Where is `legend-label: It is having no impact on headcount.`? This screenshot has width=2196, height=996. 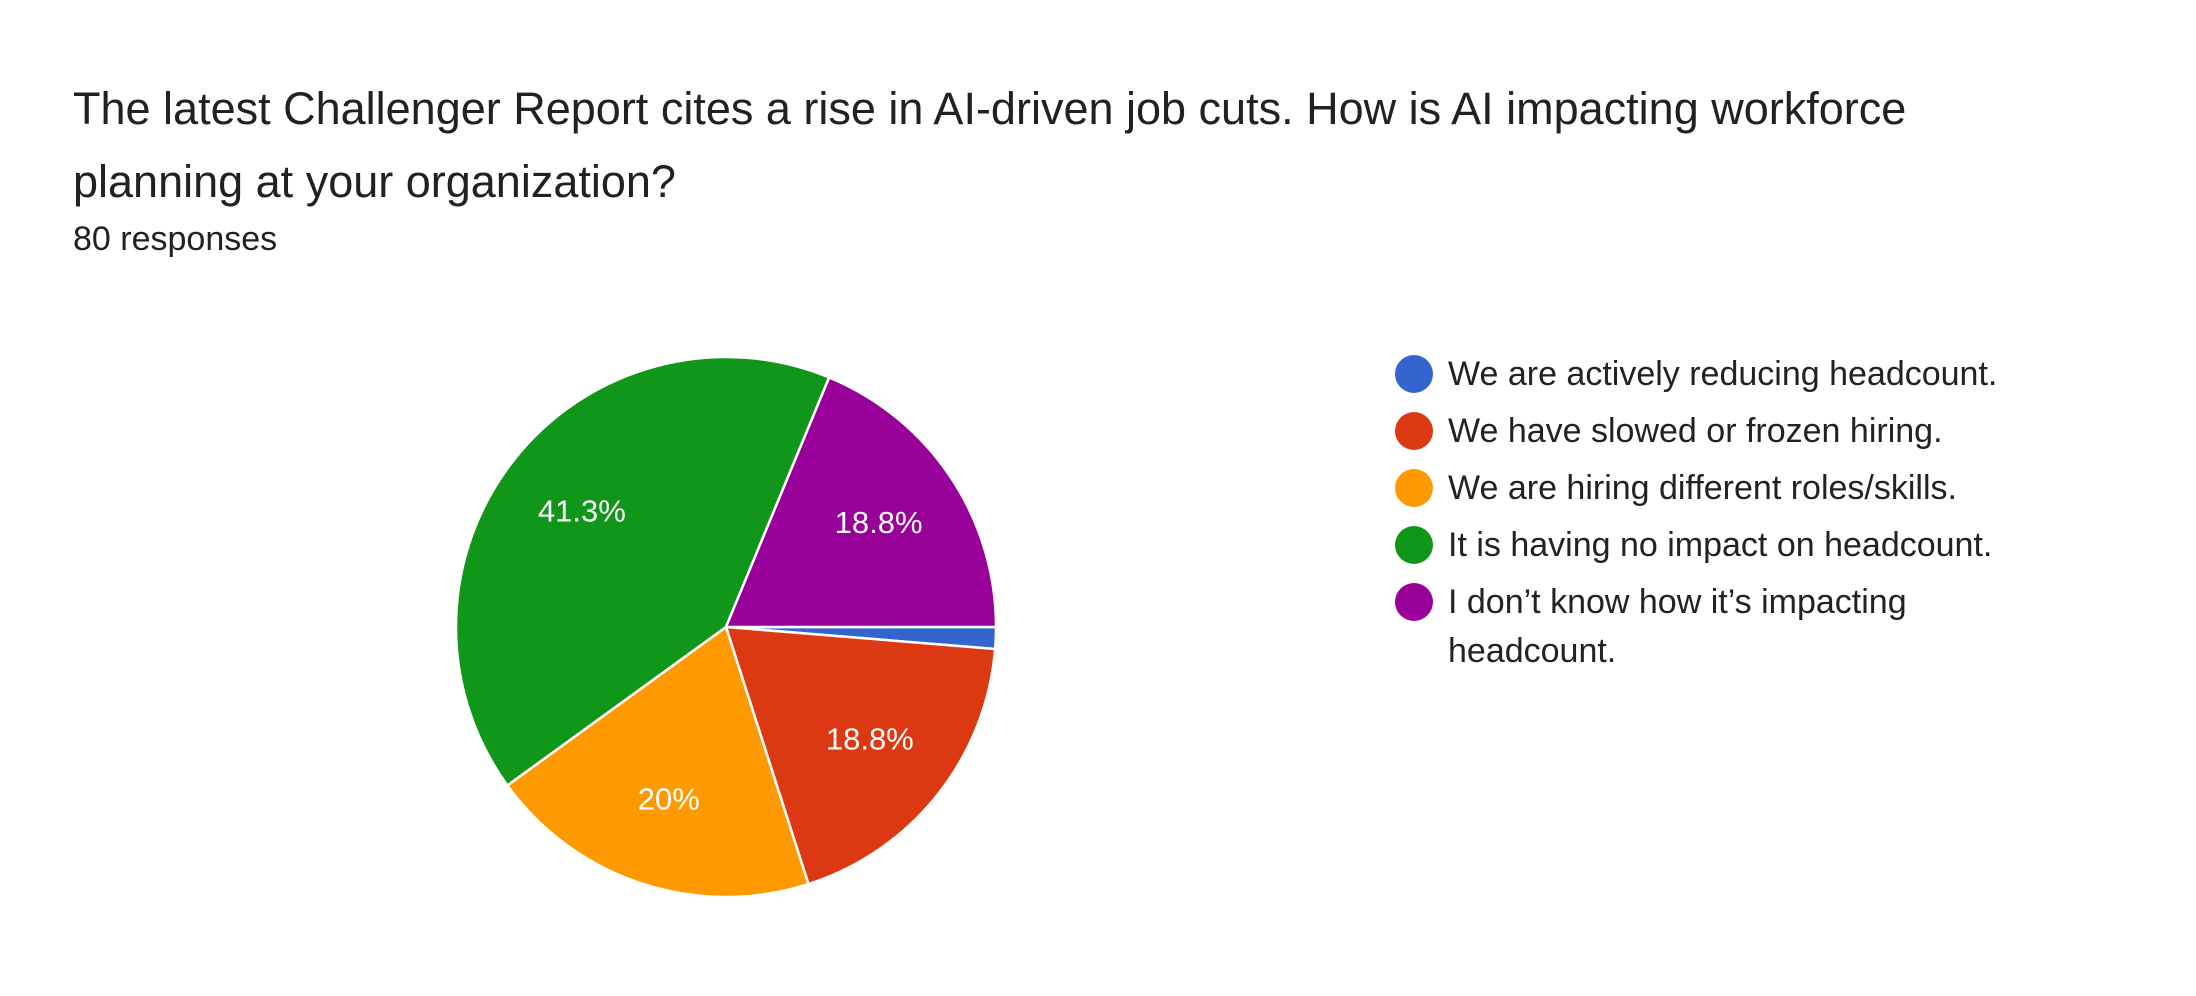
legend-label: It is having no impact on headcount. is located at coordinates (1720, 545).